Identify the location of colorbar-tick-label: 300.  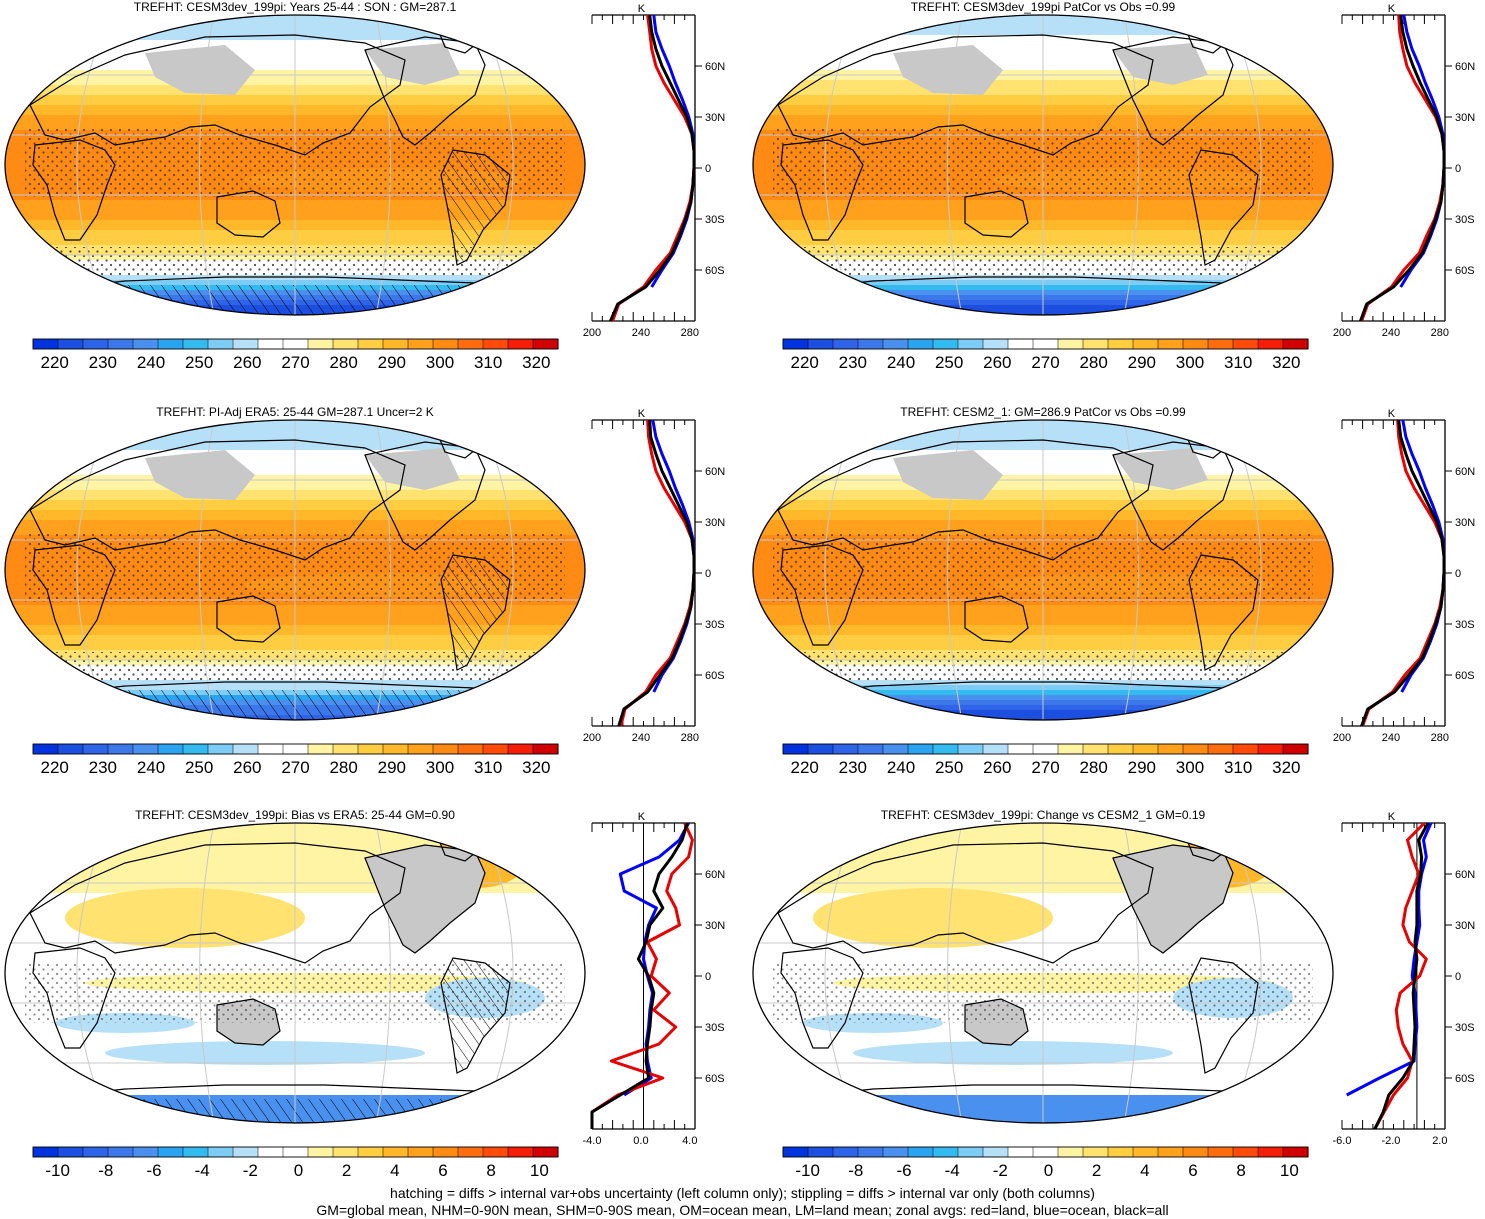
(440, 362).